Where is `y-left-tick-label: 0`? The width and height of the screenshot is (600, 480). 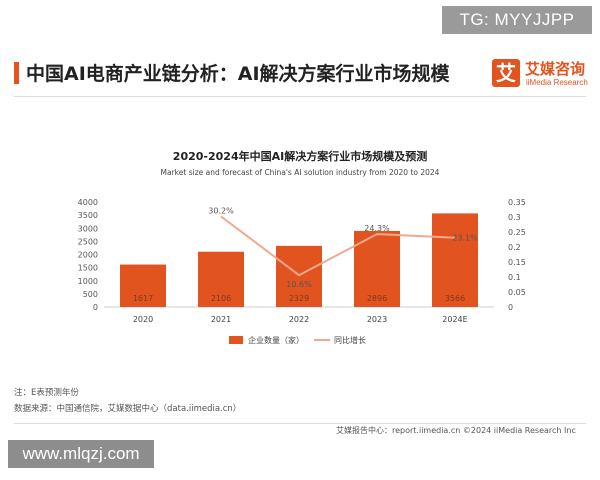 y-left-tick-label: 0 is located at coordinates (95, 307).